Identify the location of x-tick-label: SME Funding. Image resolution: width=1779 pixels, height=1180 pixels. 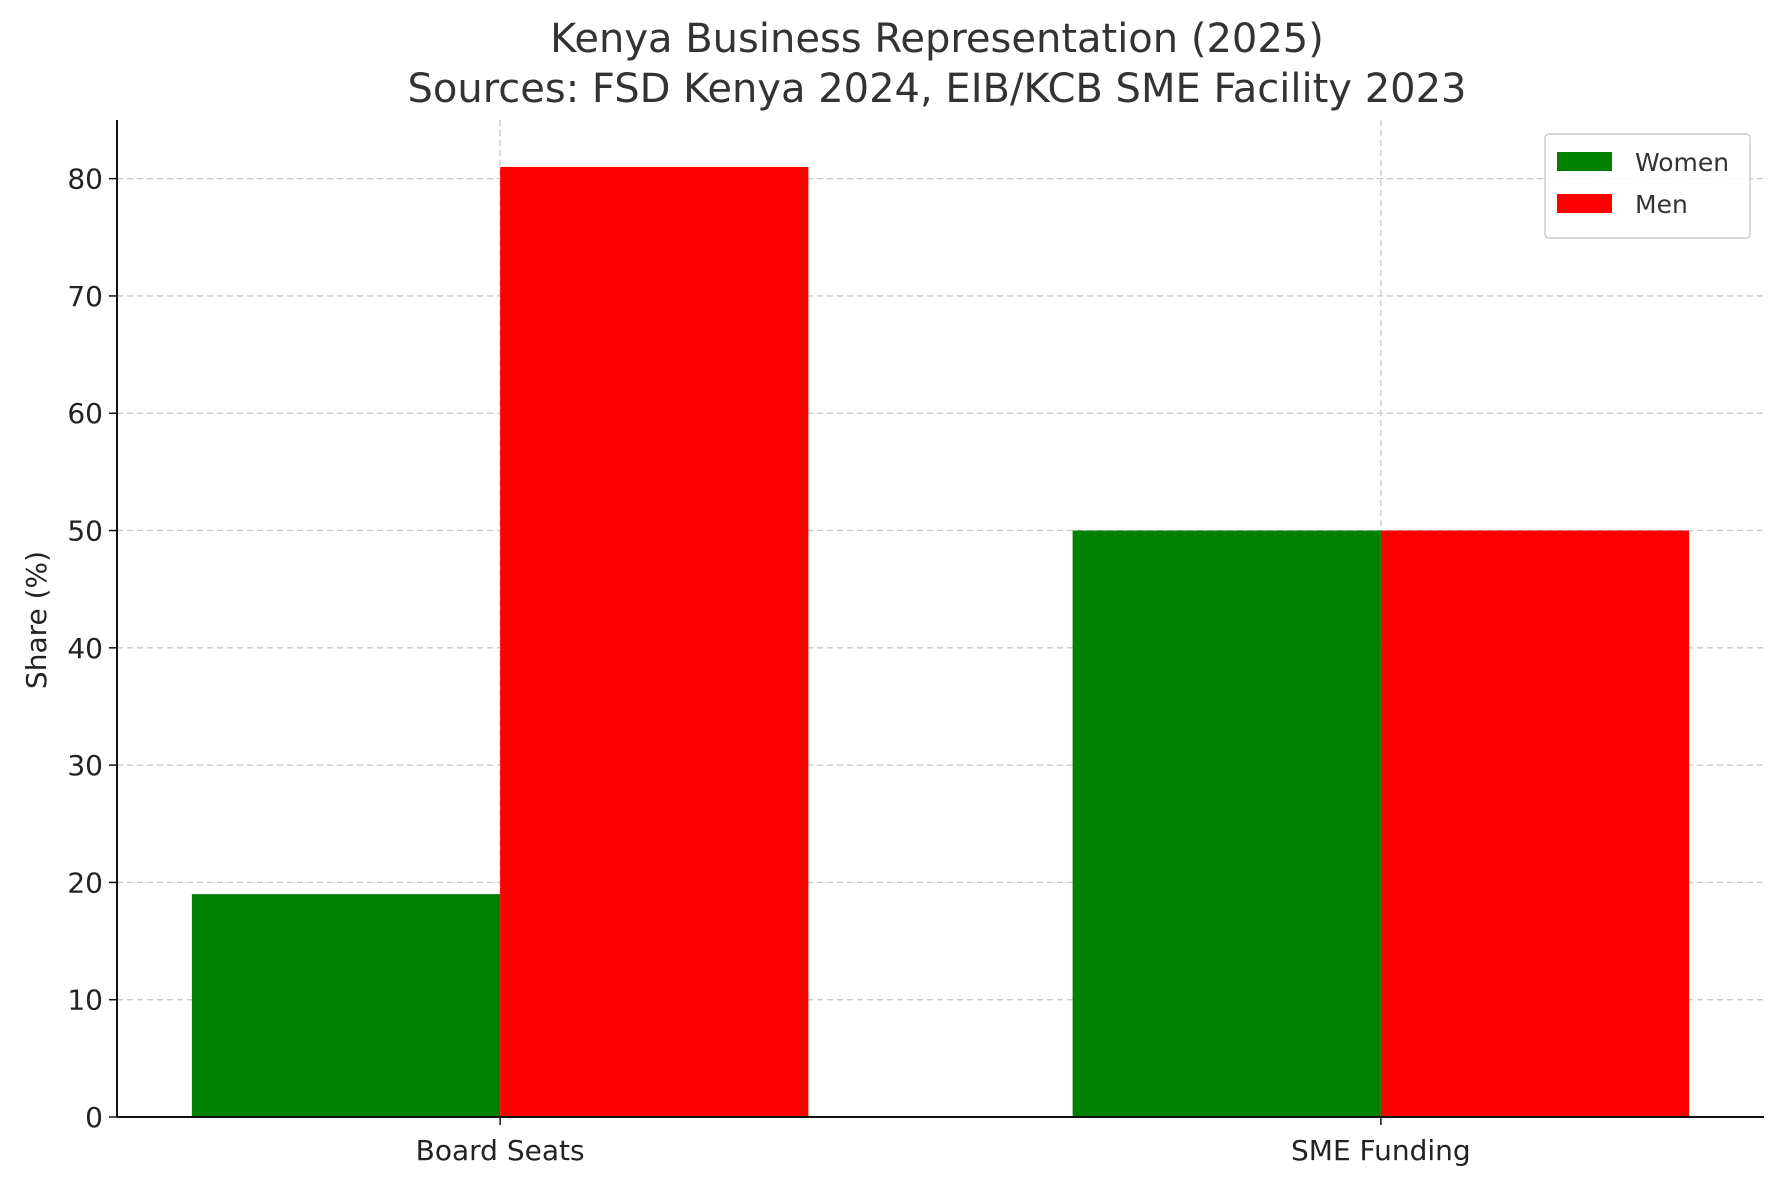
(1381, 1150).